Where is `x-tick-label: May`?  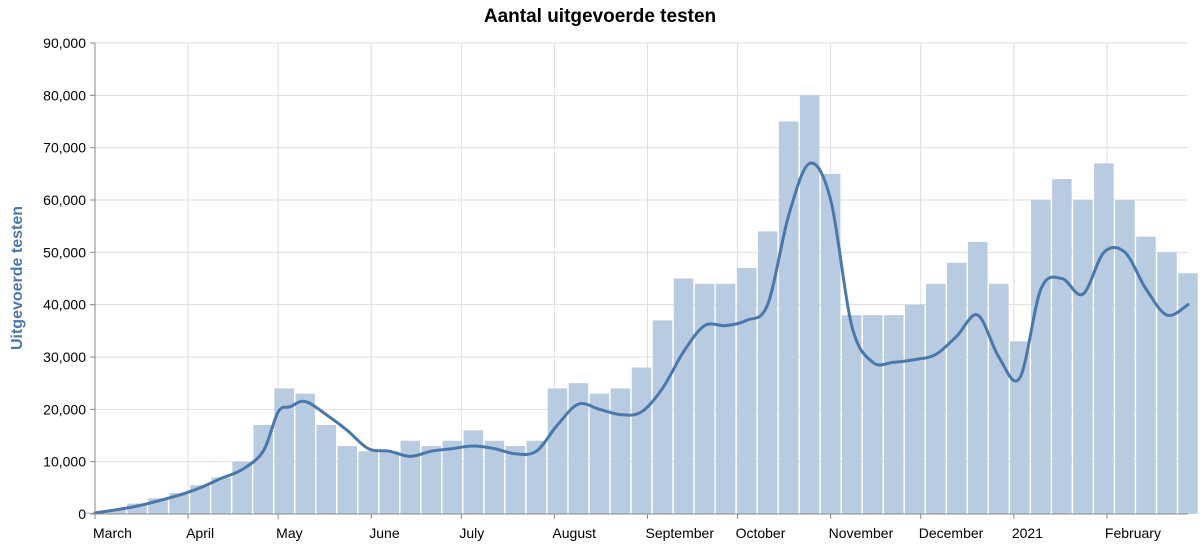
x-tick-label: May is located at coordinates (289, 533).